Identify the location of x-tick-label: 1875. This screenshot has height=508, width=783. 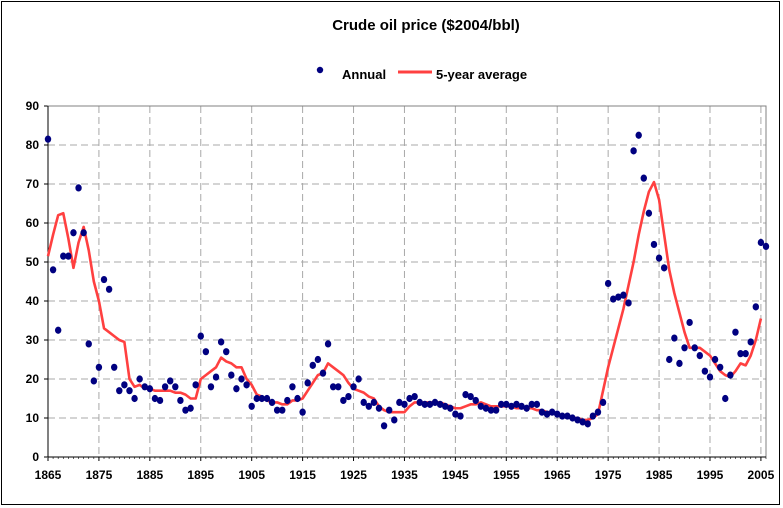
(99, 475).